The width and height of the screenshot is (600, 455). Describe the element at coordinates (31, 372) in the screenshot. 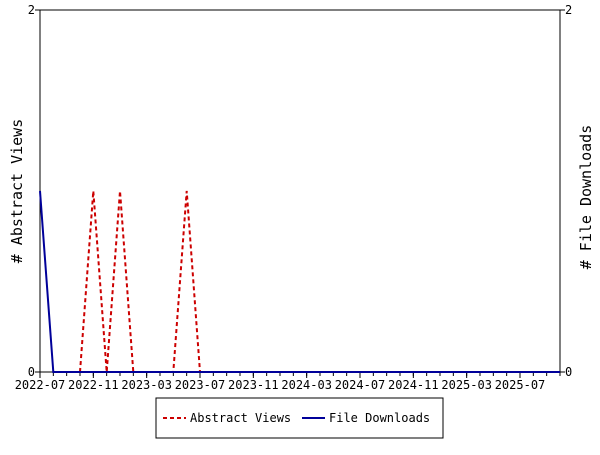

I see `y-left-tick-label: 0` at that location.